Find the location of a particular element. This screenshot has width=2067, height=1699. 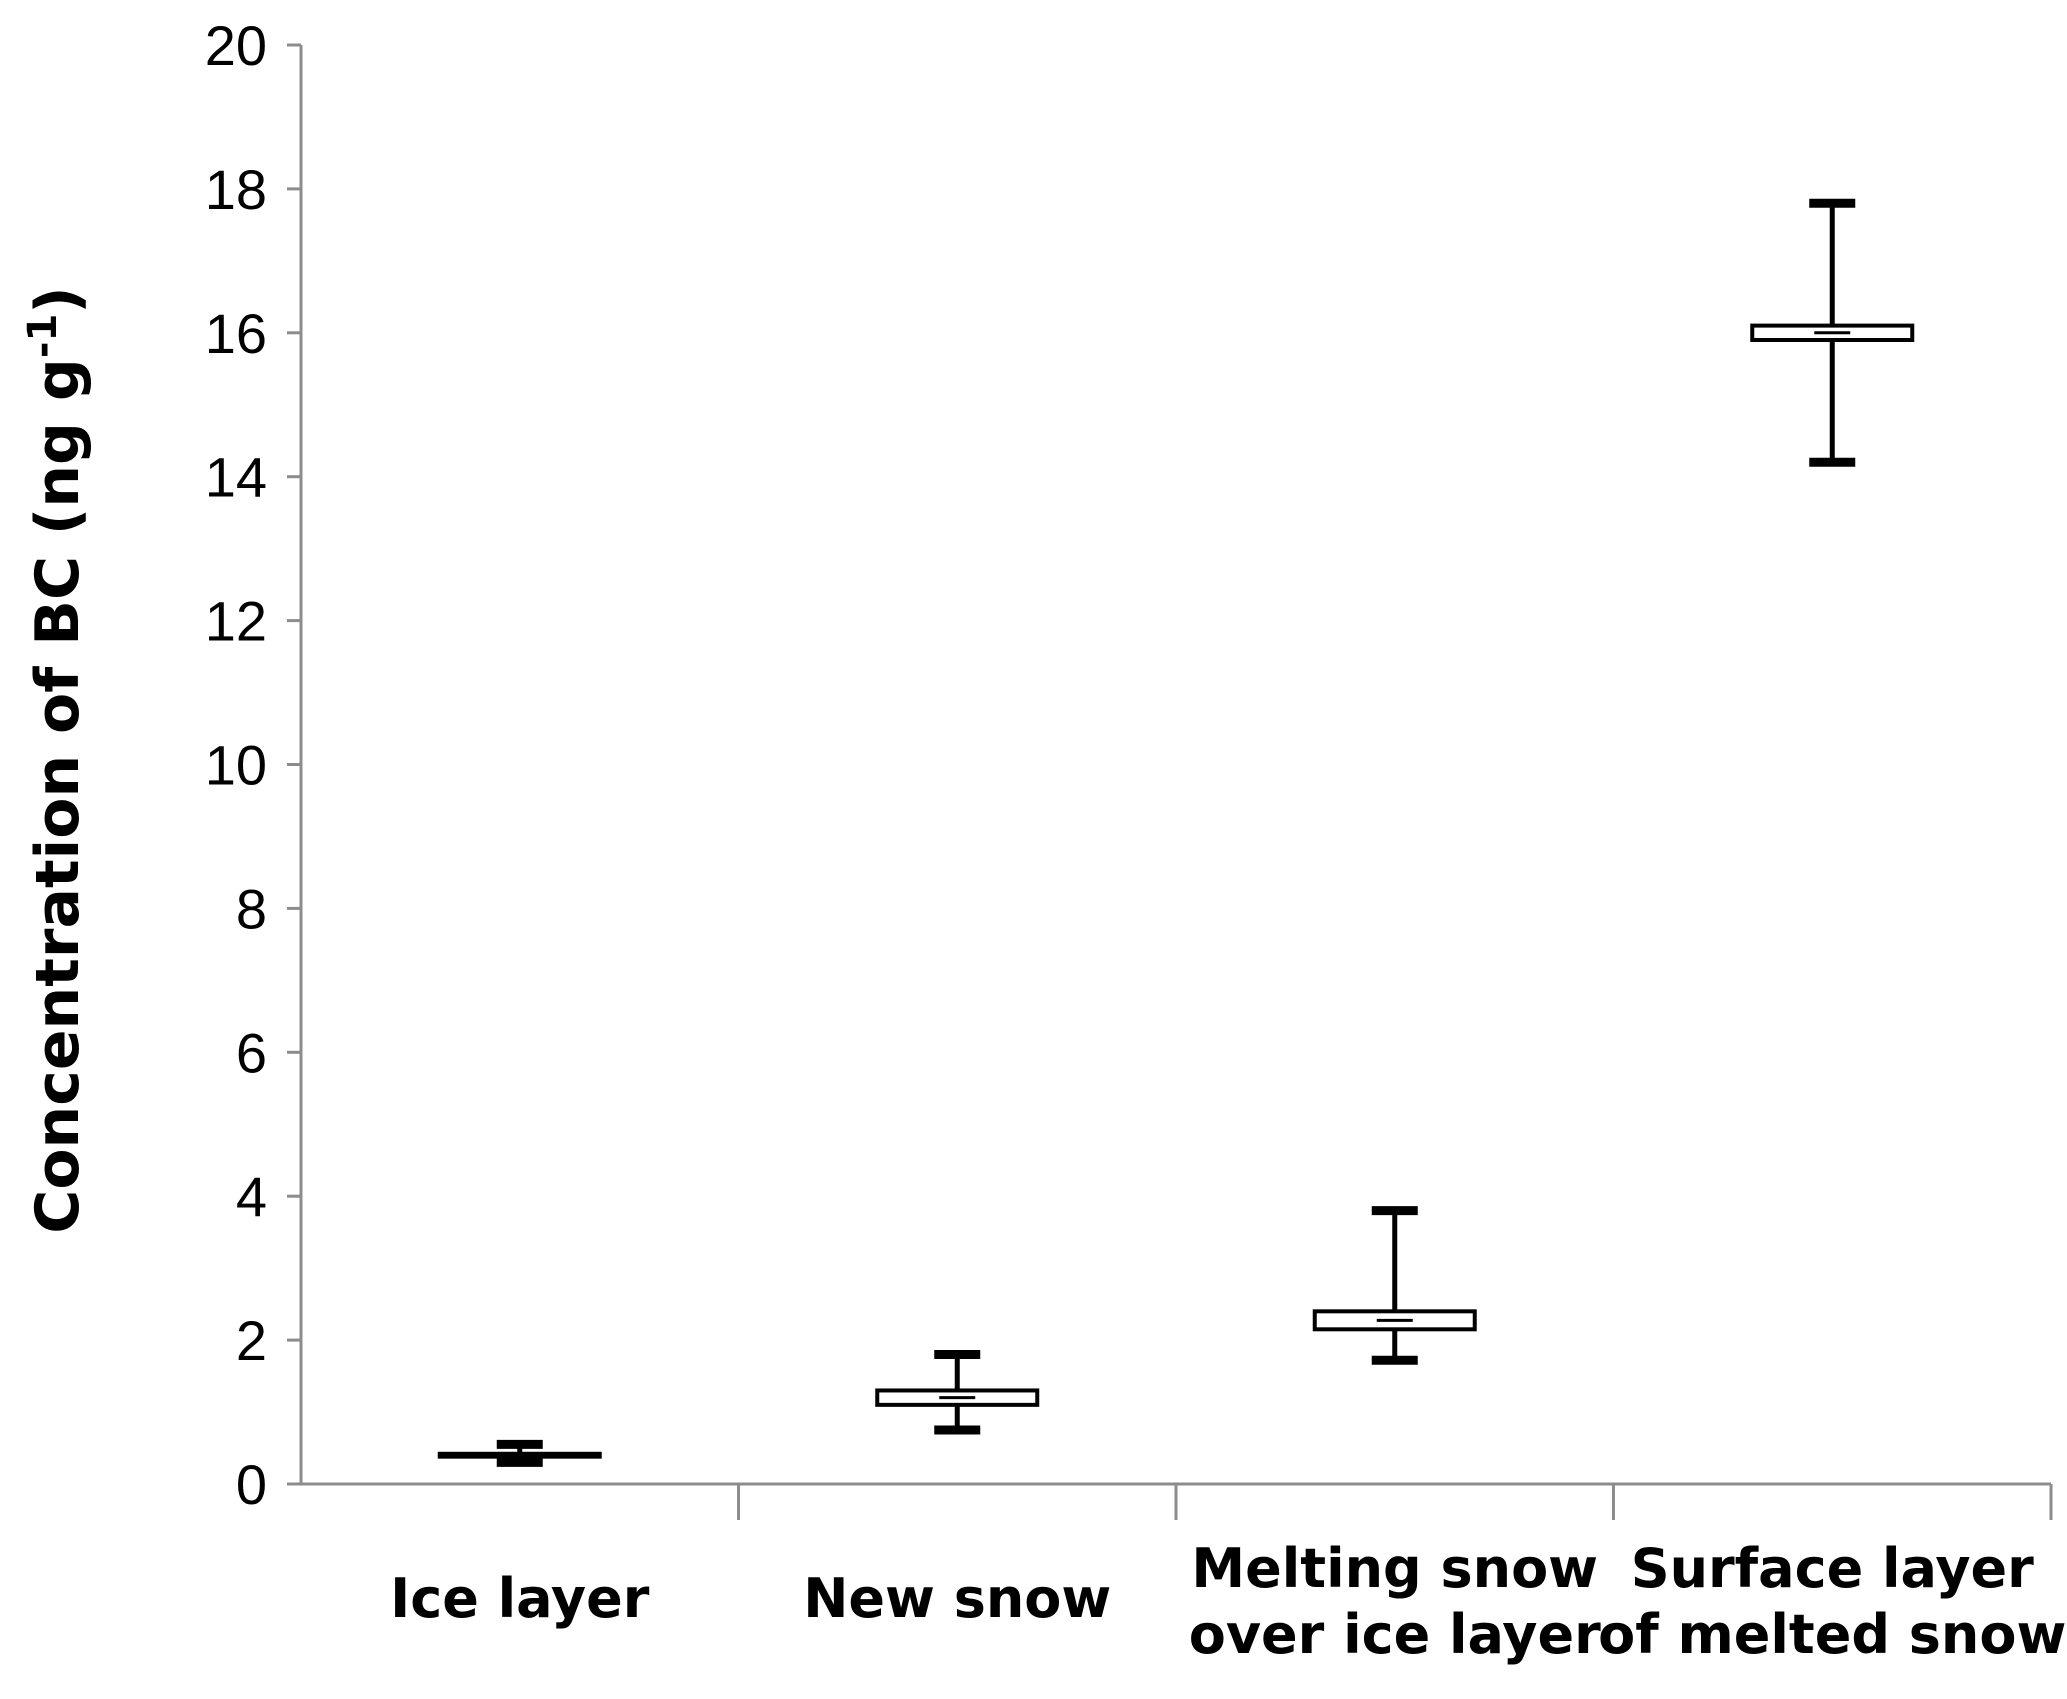

category-label: New snow is located at coordinates (957, 1598).